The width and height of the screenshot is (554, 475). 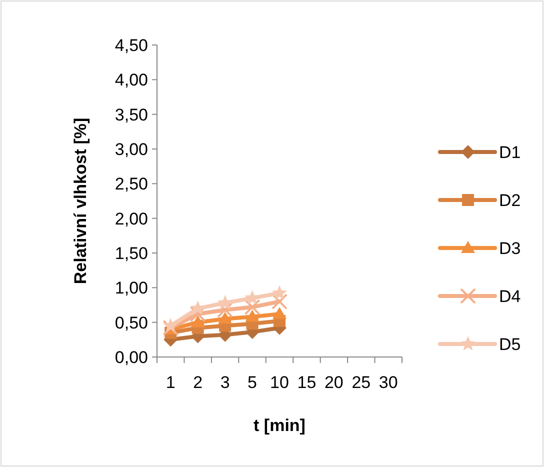 I want to click on x-tick-label: 10, so click(x=279, y=382).